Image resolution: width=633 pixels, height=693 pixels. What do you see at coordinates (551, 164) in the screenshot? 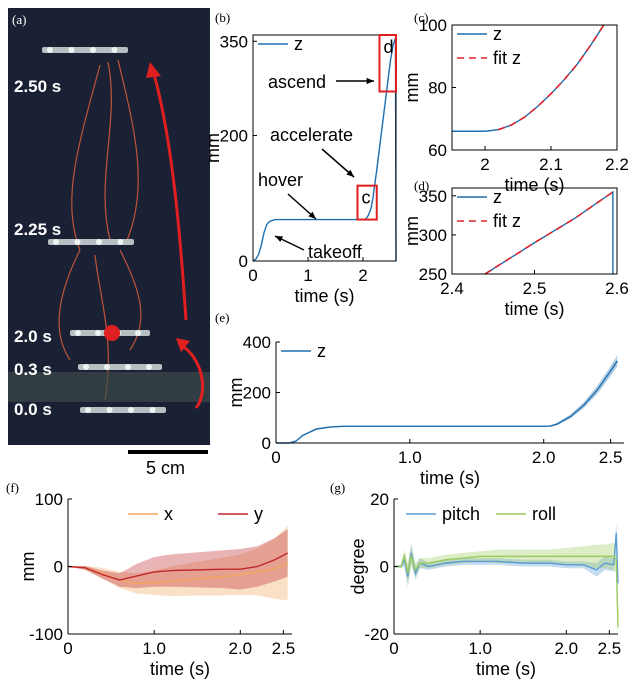
I see `x-tick-label: 2.1` at bounding box center [551, 164].